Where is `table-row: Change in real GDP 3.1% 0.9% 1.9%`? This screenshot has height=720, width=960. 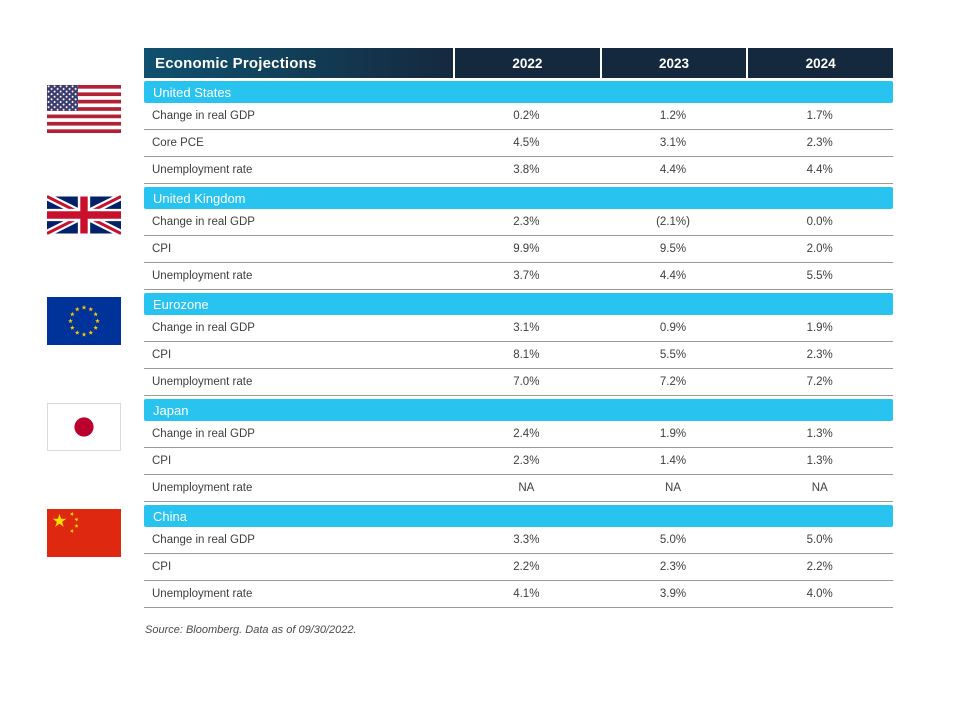
table-row: Change in real GDP 3.1% 0.9% 1.9% is located at coordinates (518, 328).